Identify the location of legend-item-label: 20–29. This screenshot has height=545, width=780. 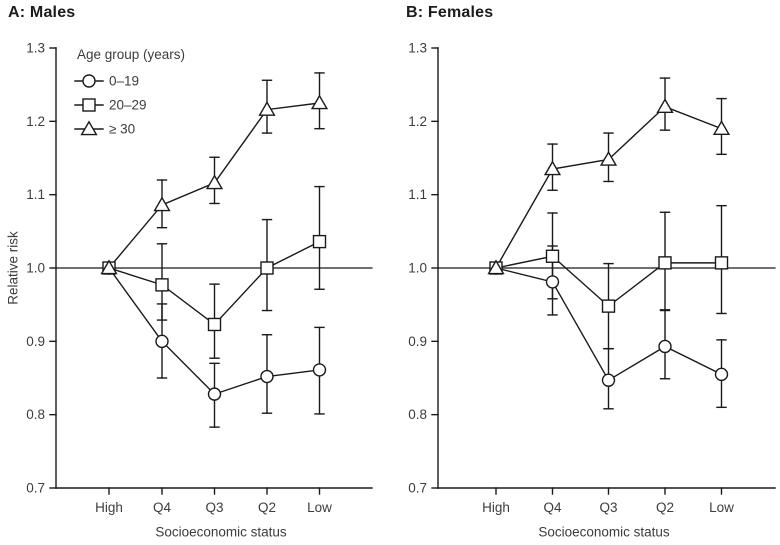
(128, 105).